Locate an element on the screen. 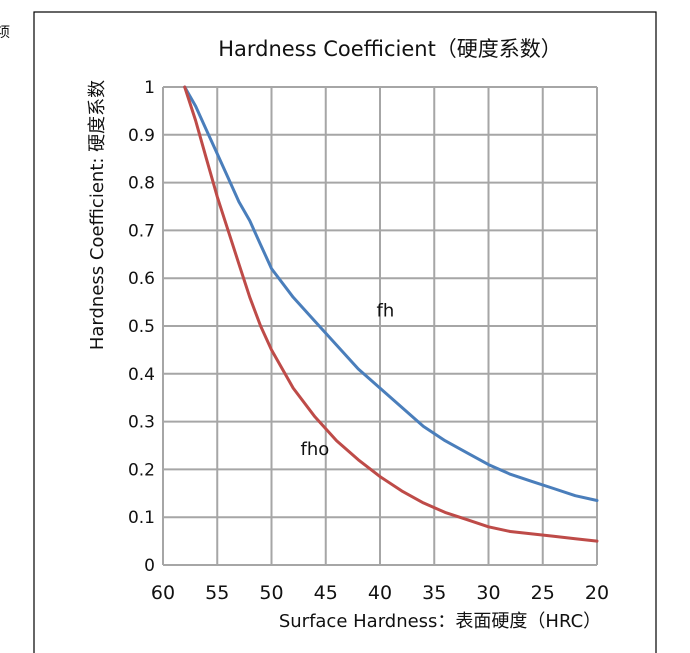 The image size is (690, 653). y-tick-label: 0.3 is located at coordinates (141, 423).